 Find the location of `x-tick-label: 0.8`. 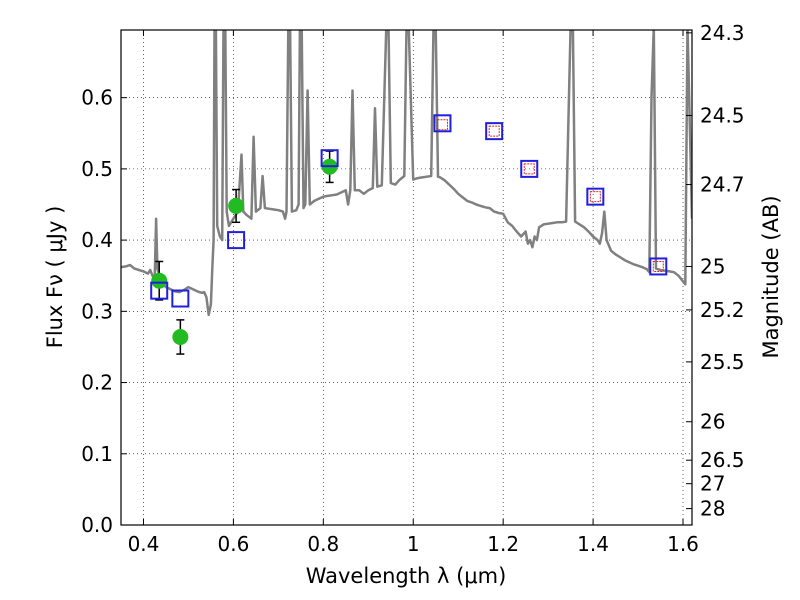

x-tick-label: 0.8 is located at coordinates (323, 544).